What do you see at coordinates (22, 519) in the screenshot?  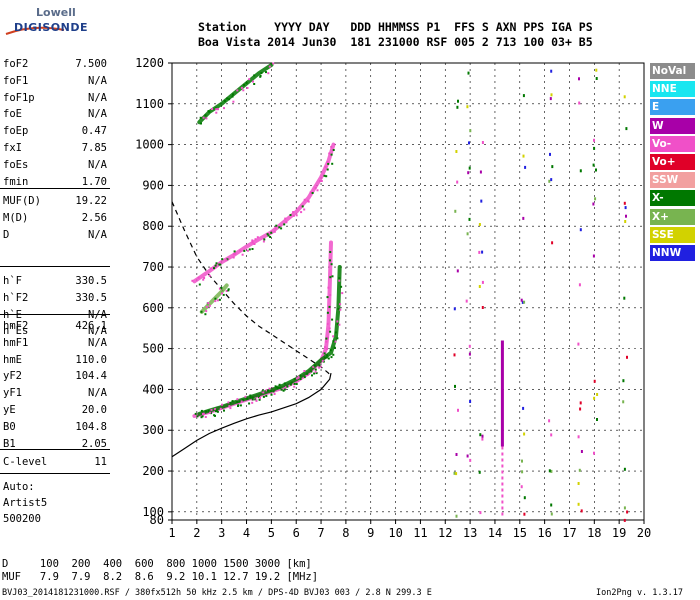 I see `auto-scaler-label: 500200` at bounding box center [22, 519].